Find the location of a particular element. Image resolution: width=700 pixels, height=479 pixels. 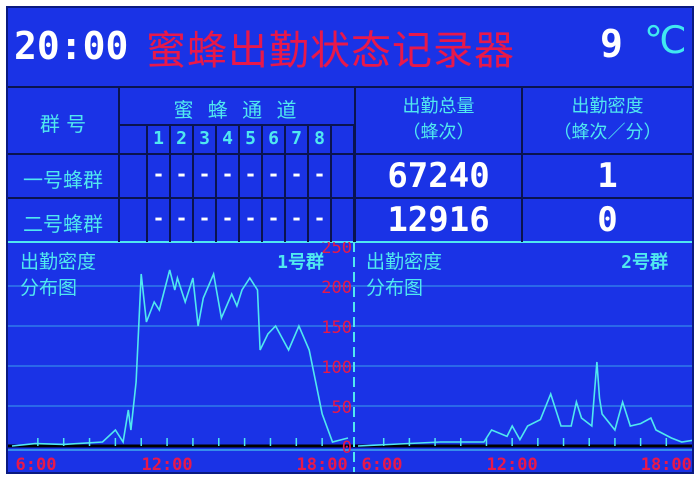

header-channels: 蜜 蜂 通 道 is located at coordinates (237, 110).